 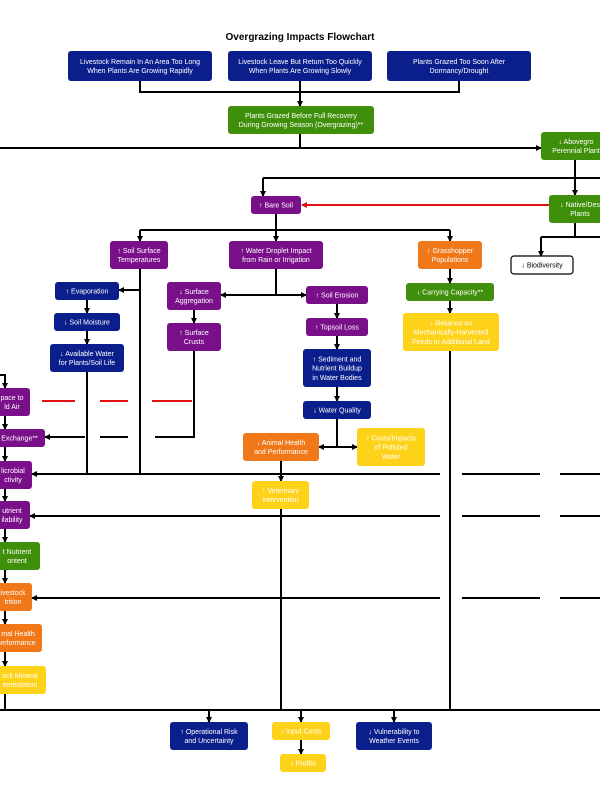 What do you see at coordinates (301, 125) in the screenshot?
I see `node-label: During Growing Season (Overgrazing)**` at bounding box center [301, 125].